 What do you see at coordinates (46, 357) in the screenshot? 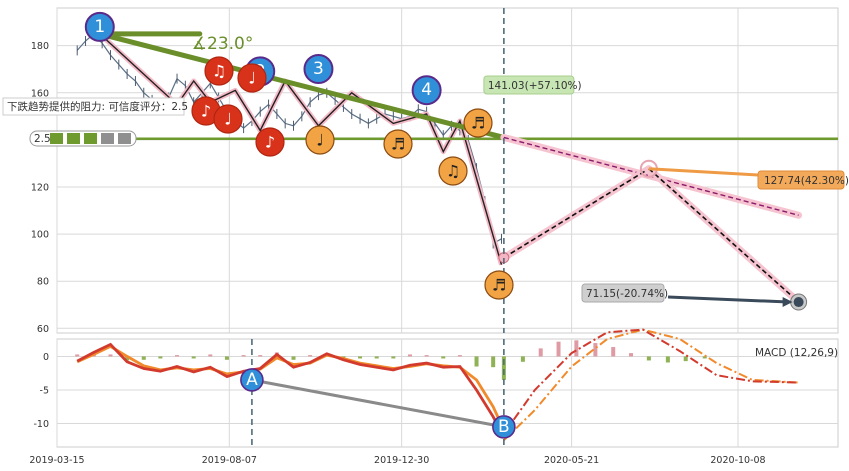
I see `macd-y-tick-label: 0` at bounding box center [46, 357].